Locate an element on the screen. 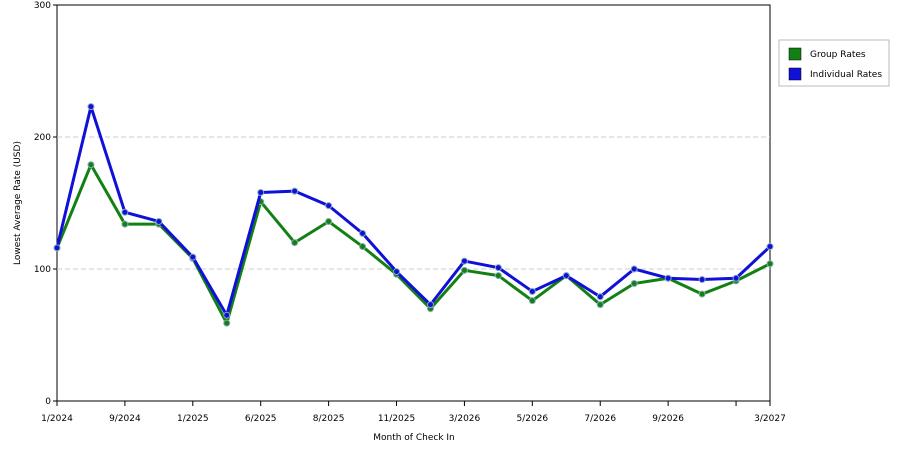 The image size is (900, 454). x-tick-label: 8/2025 is located at coordinates (329, 419).